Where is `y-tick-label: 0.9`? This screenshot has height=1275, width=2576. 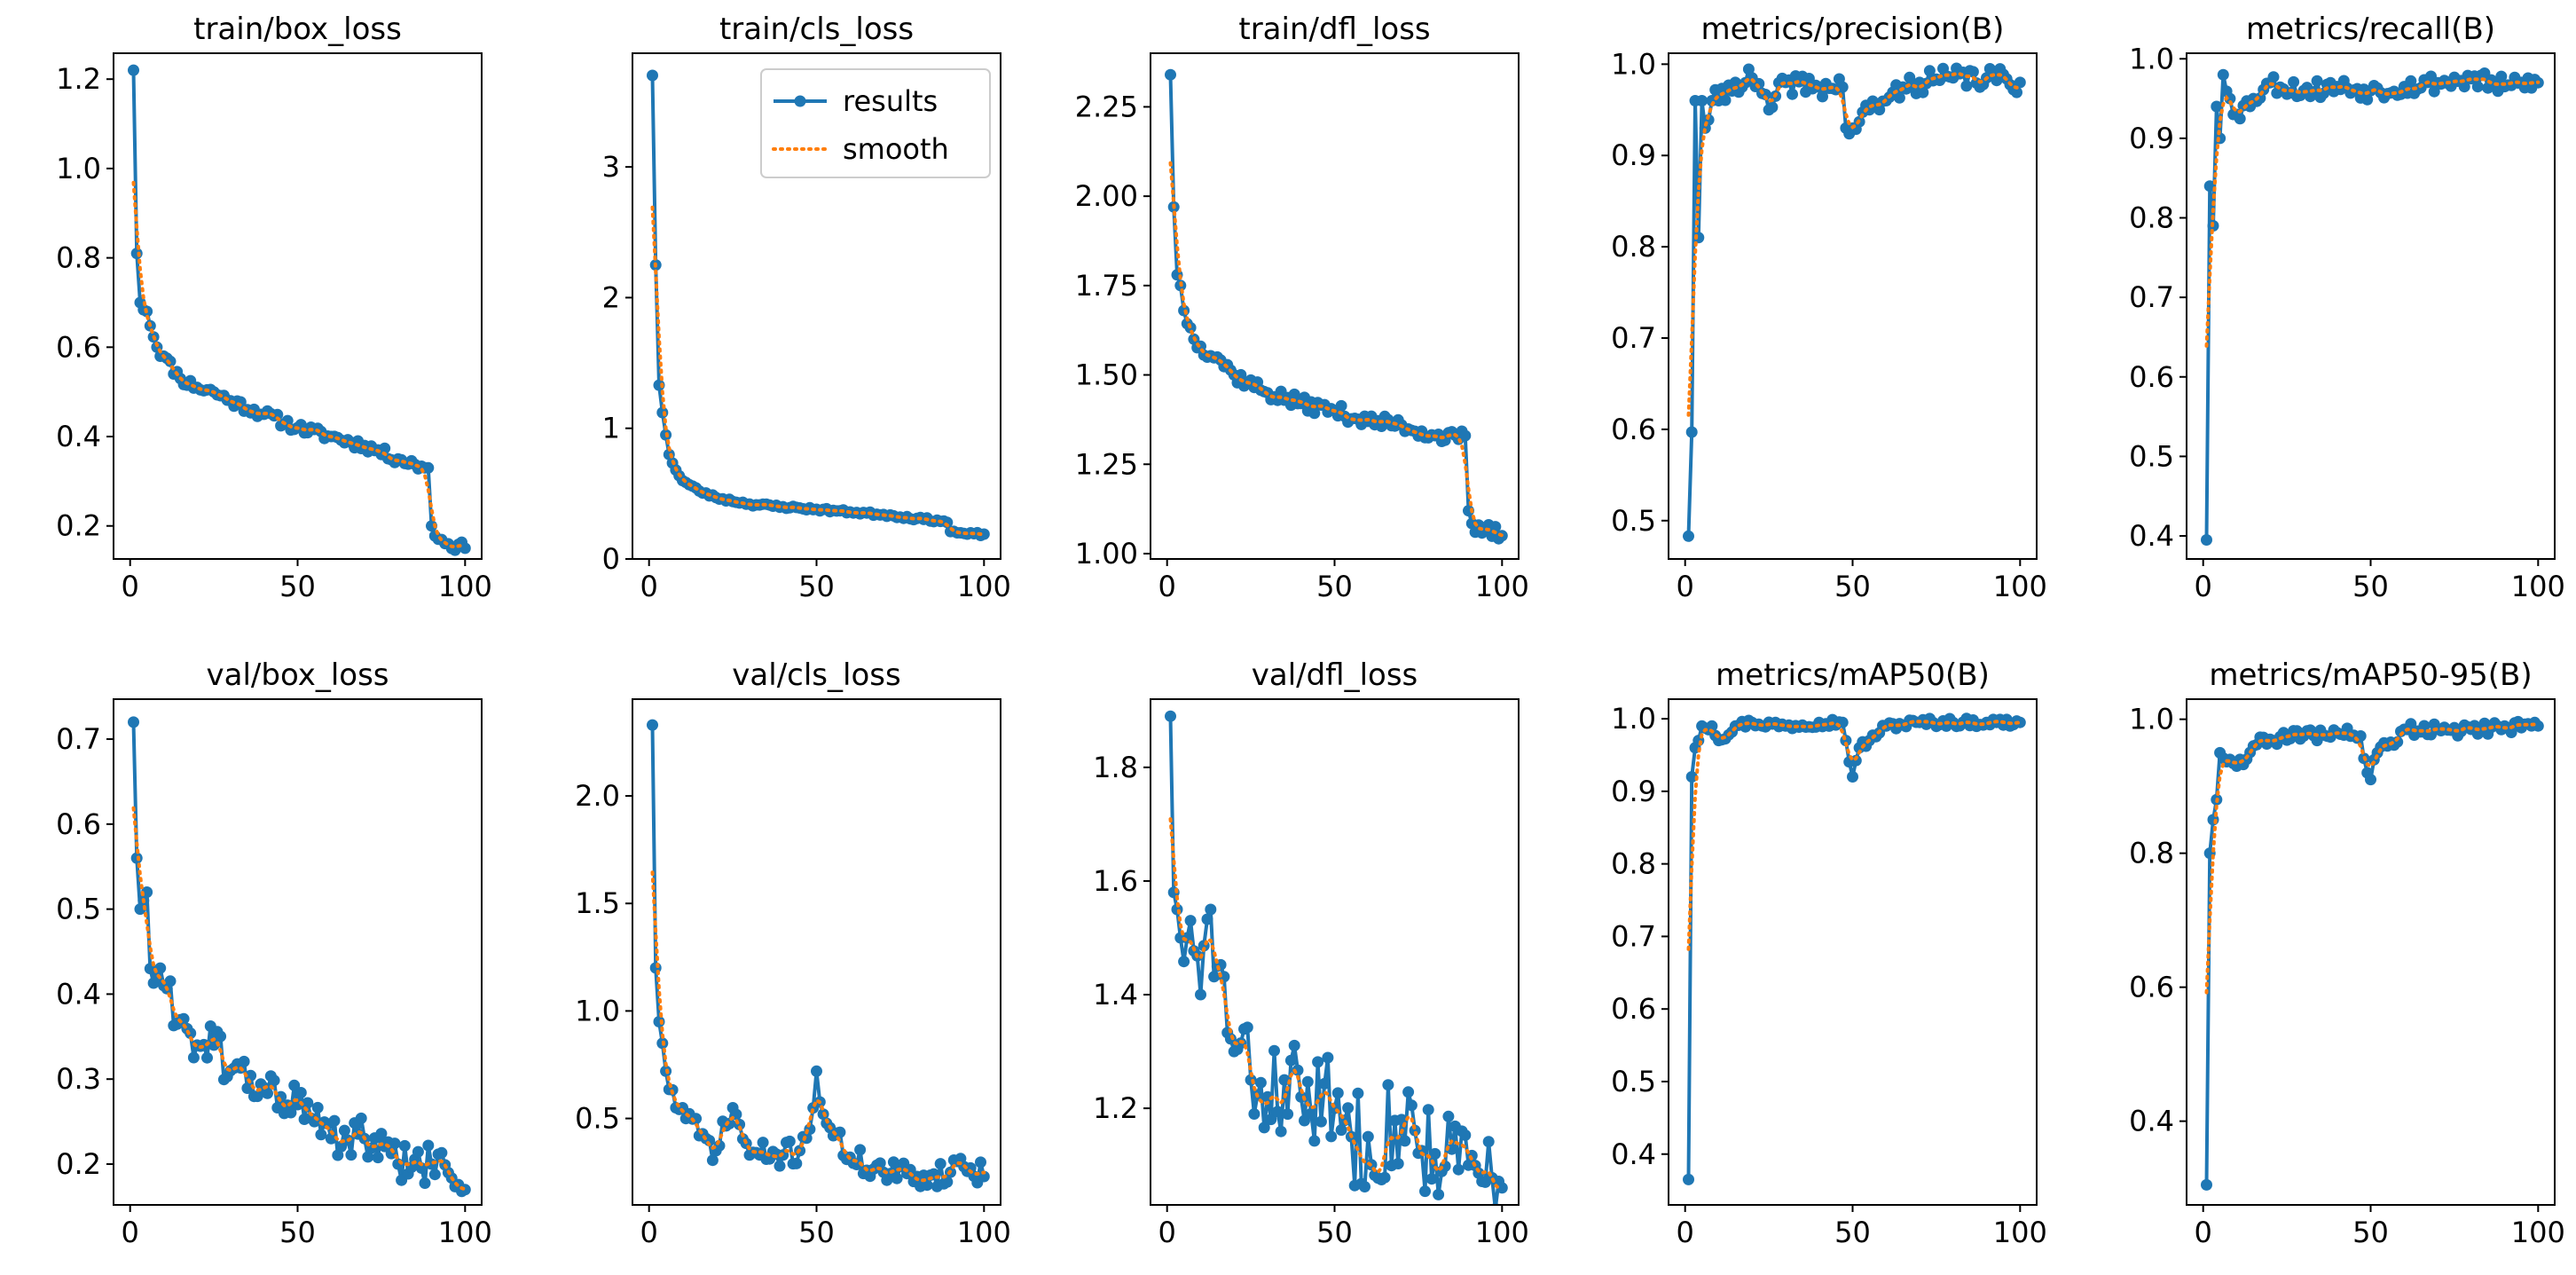
y-tick-label: 0.9 is located at coordinates (2151, 138).